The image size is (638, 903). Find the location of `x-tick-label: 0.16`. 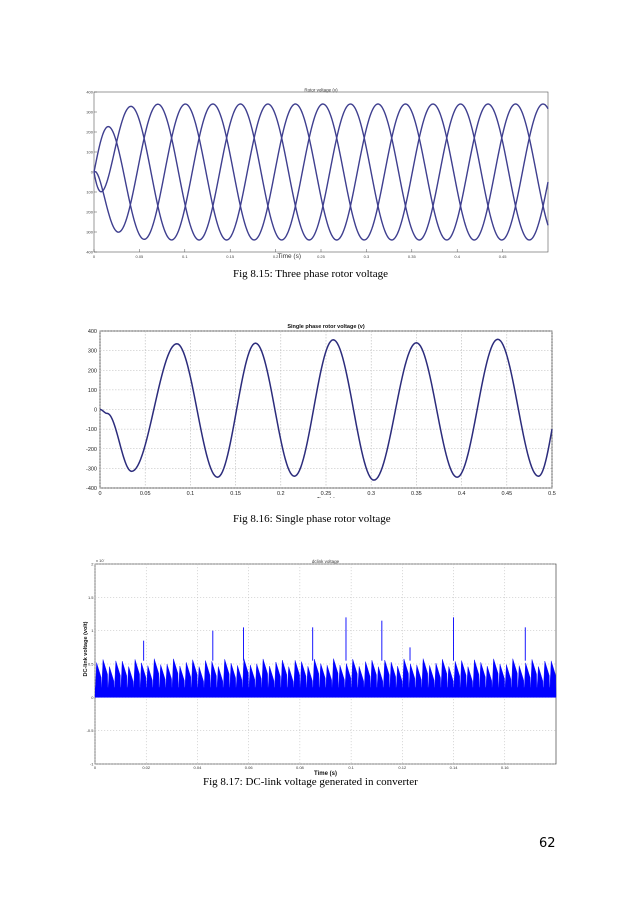

x-tick-label: 0.16 is located at coordinates (505, 767).